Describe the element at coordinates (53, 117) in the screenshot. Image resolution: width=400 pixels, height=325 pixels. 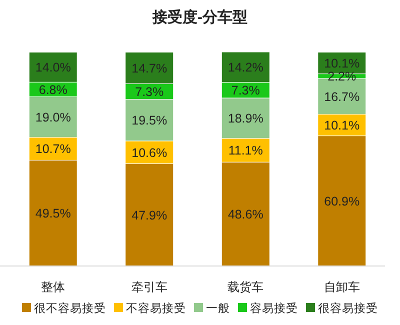
I see `data-label: 19.0%` at that location.